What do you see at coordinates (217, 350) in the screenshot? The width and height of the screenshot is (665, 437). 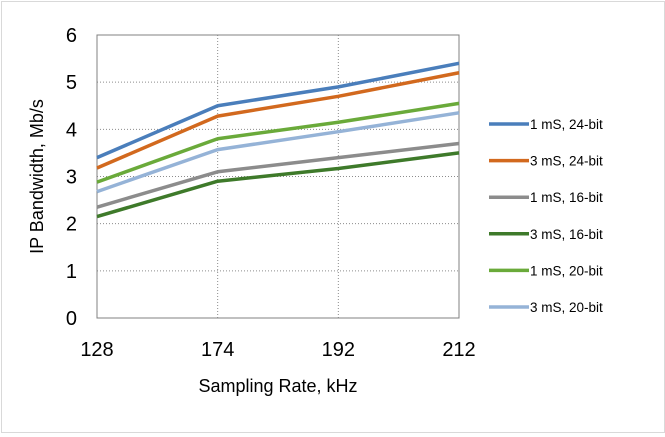 I see `x-tick-label: 174` at bounding box center [217, 350].